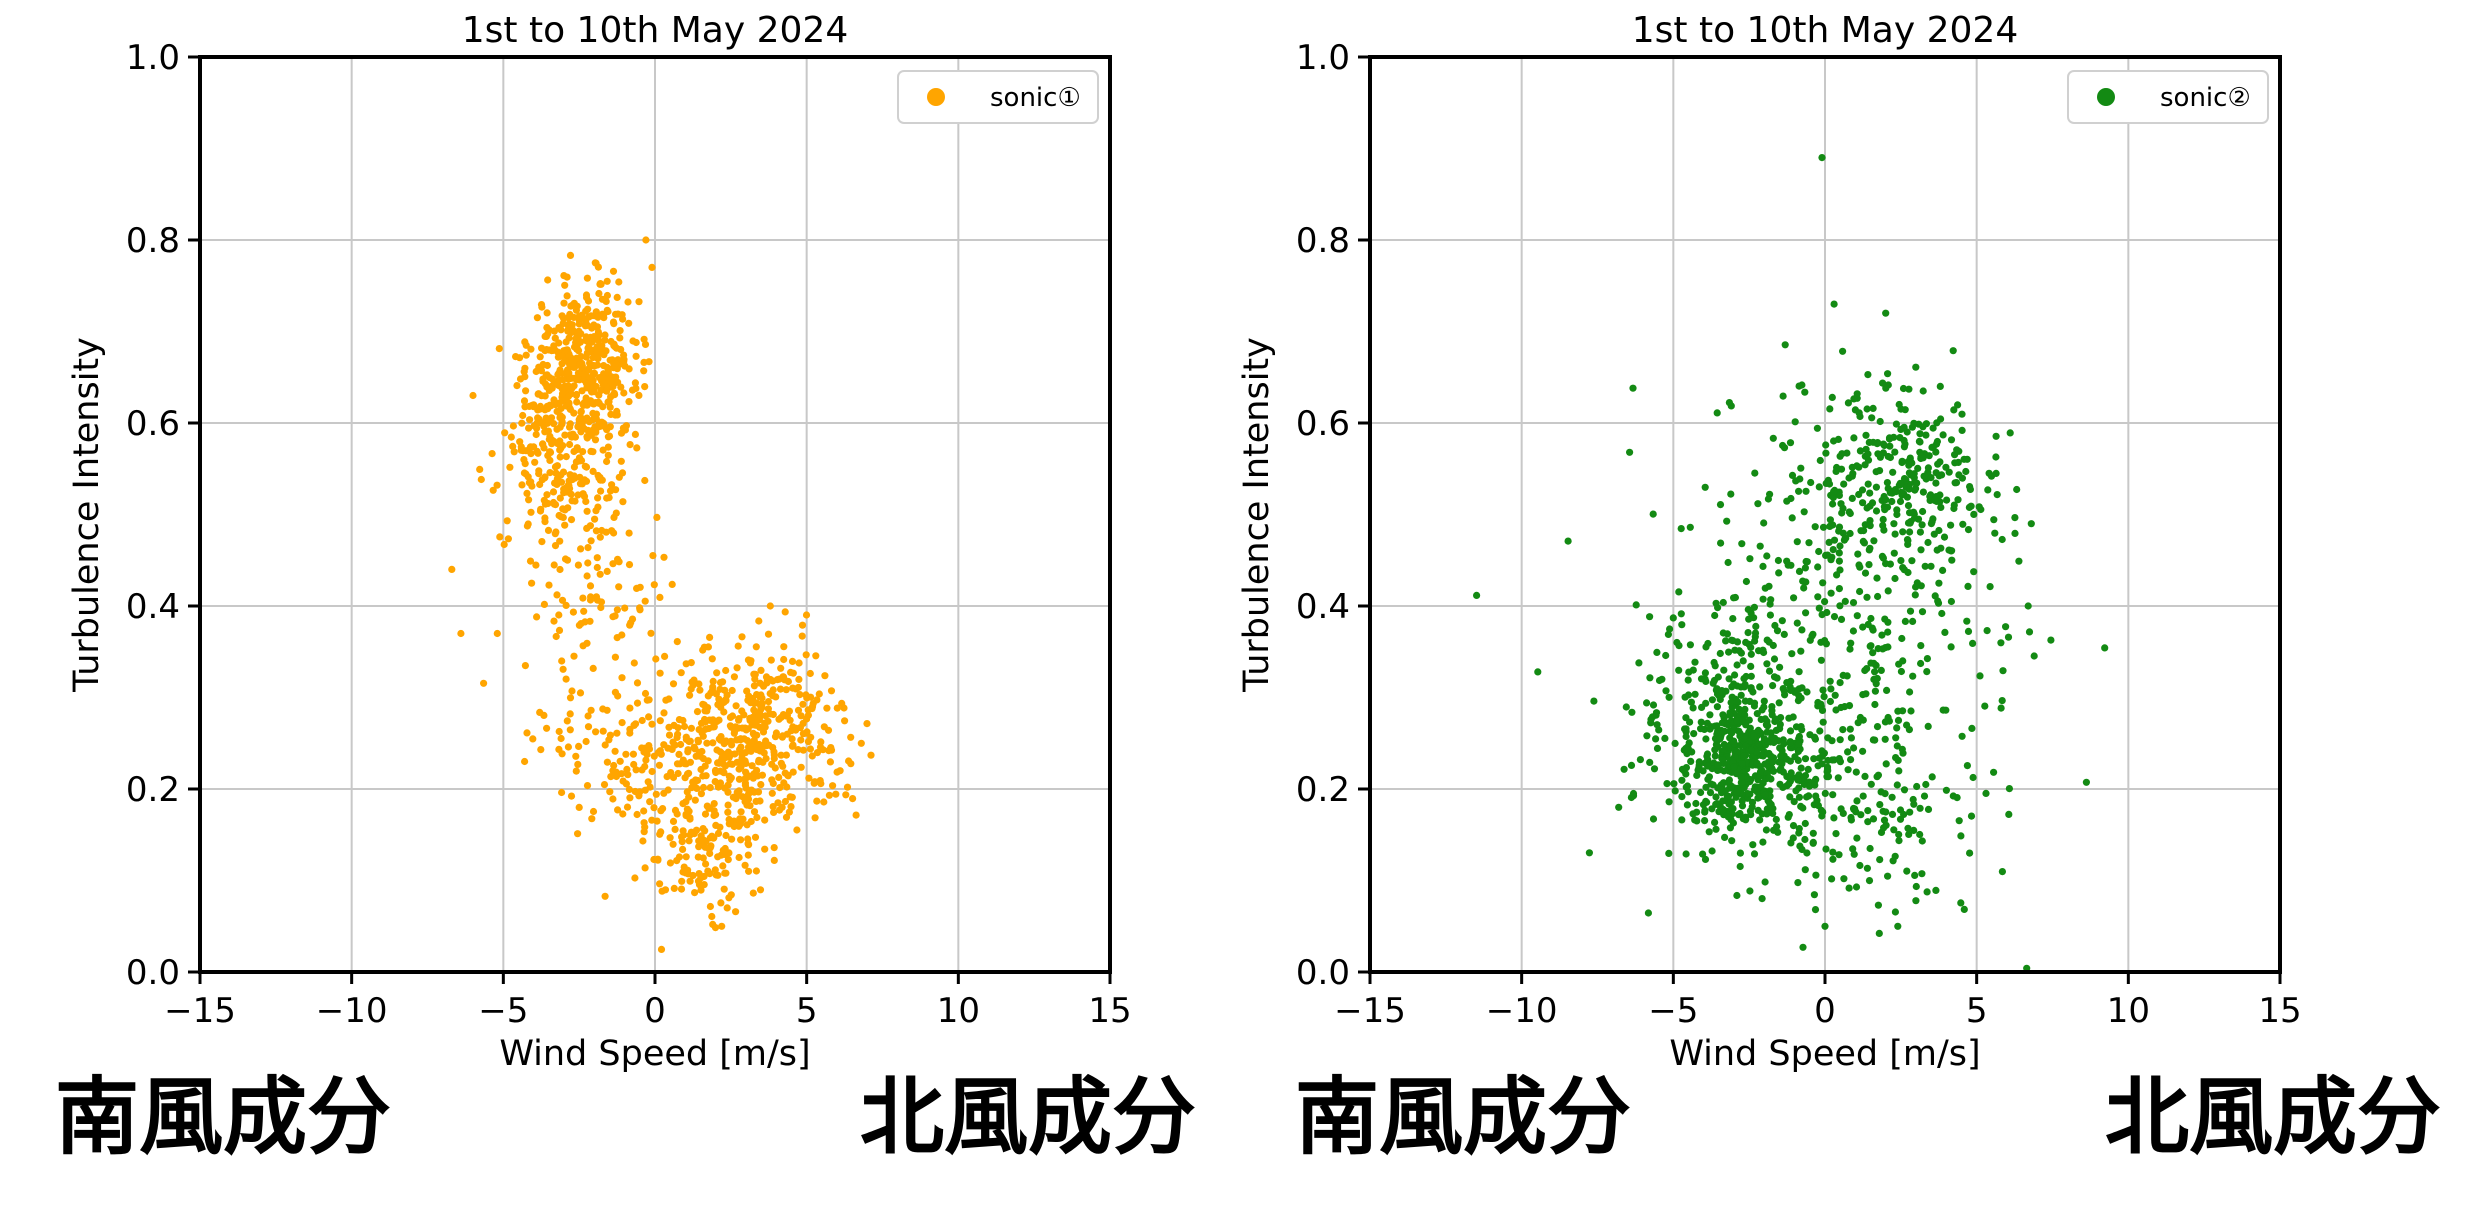 The image size is (2487, 1213). Describe the element at coordinates (1825, 30) in the screenshot. I see `chart-title: 1st to 10th May 2024` at that location.